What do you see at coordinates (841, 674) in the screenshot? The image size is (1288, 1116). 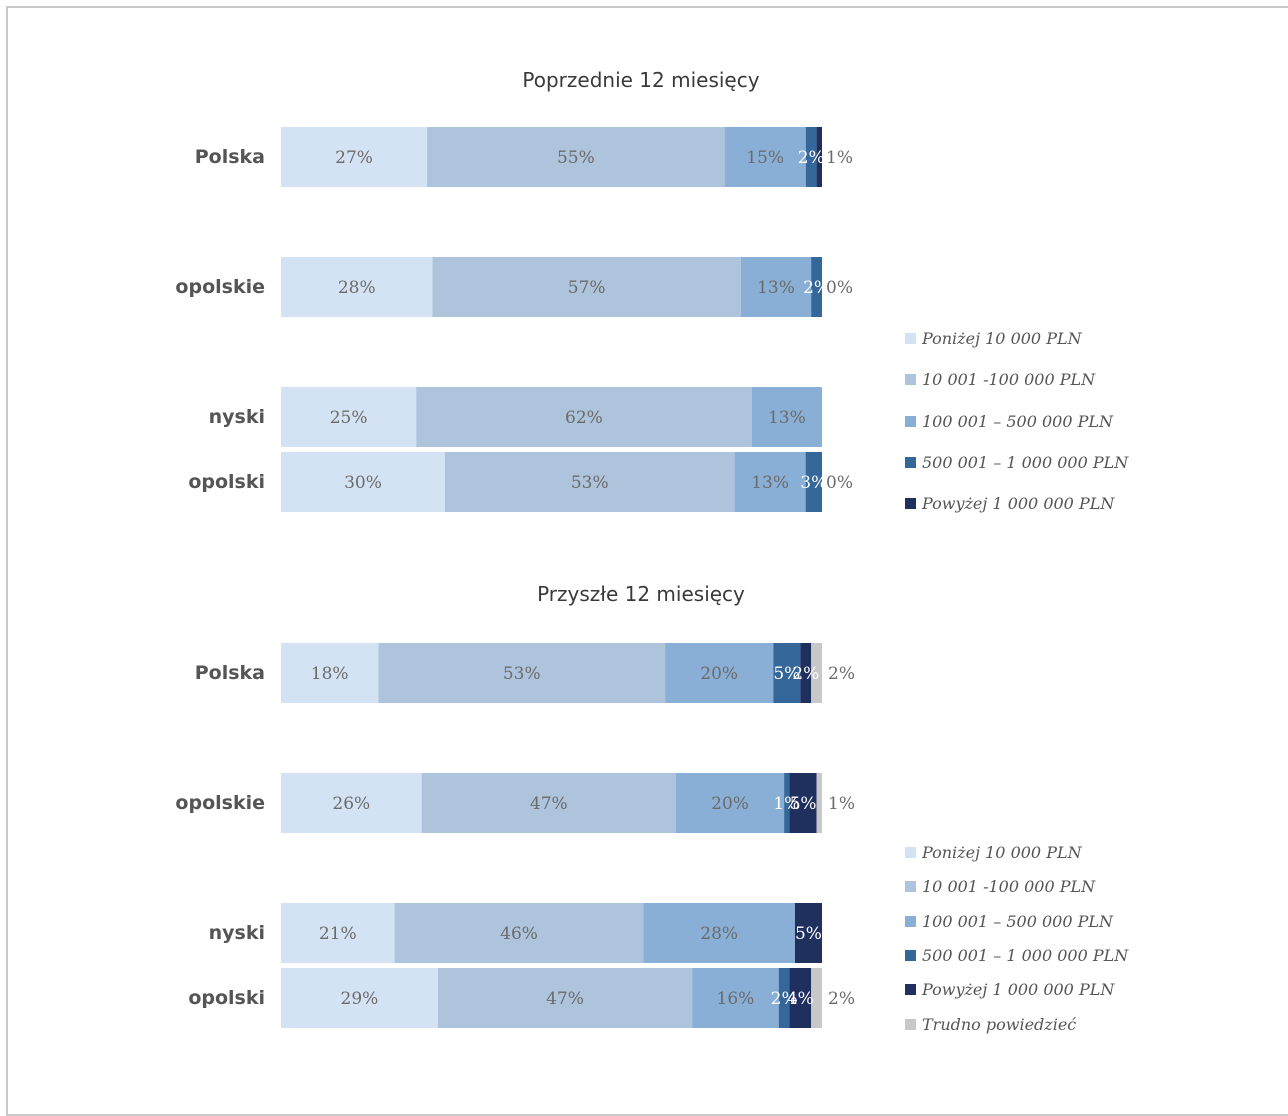 I see `chart2-data-label-Polska-5: 2%` at bounding box center [841, 674].